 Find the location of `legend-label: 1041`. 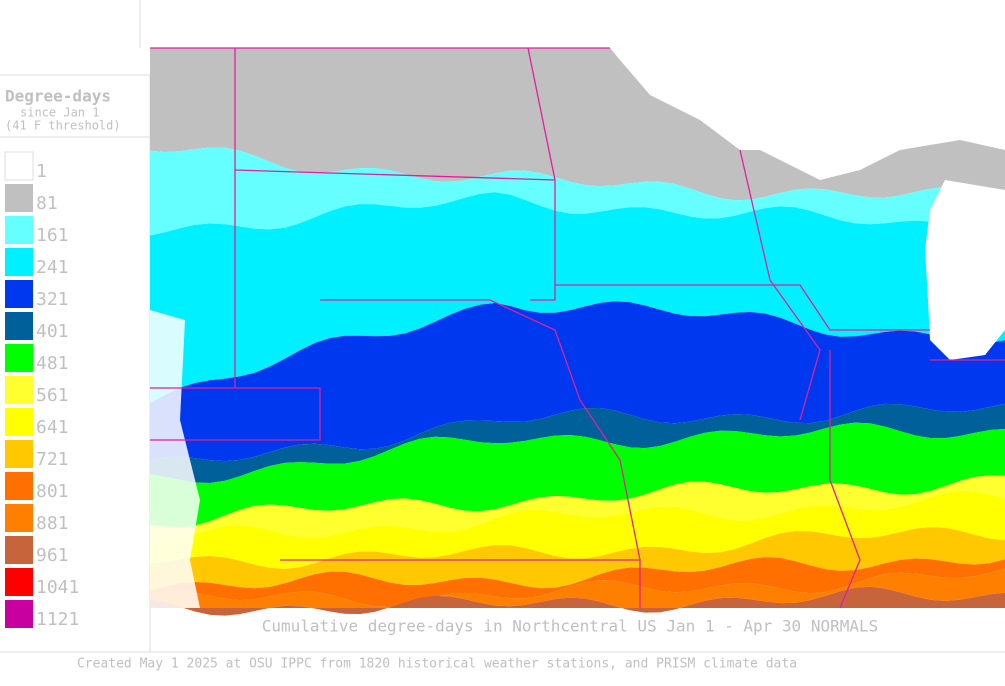

legend-label: 1041 is located at coordinates (57, 587).